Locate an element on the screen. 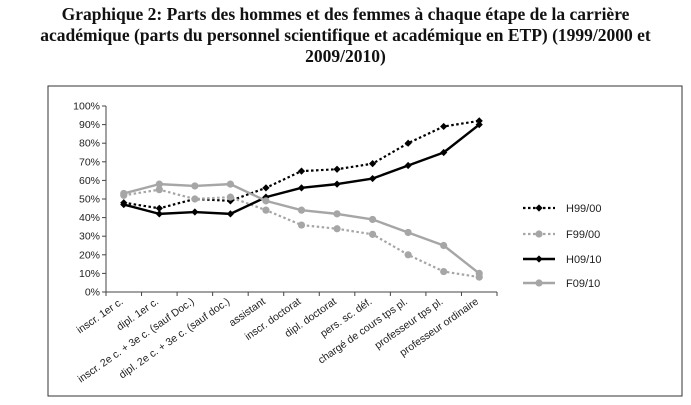 Image resolution: width=691 pixels, height=405 pixels. legend-item: F99/00 is located at coordinates (561, 235).